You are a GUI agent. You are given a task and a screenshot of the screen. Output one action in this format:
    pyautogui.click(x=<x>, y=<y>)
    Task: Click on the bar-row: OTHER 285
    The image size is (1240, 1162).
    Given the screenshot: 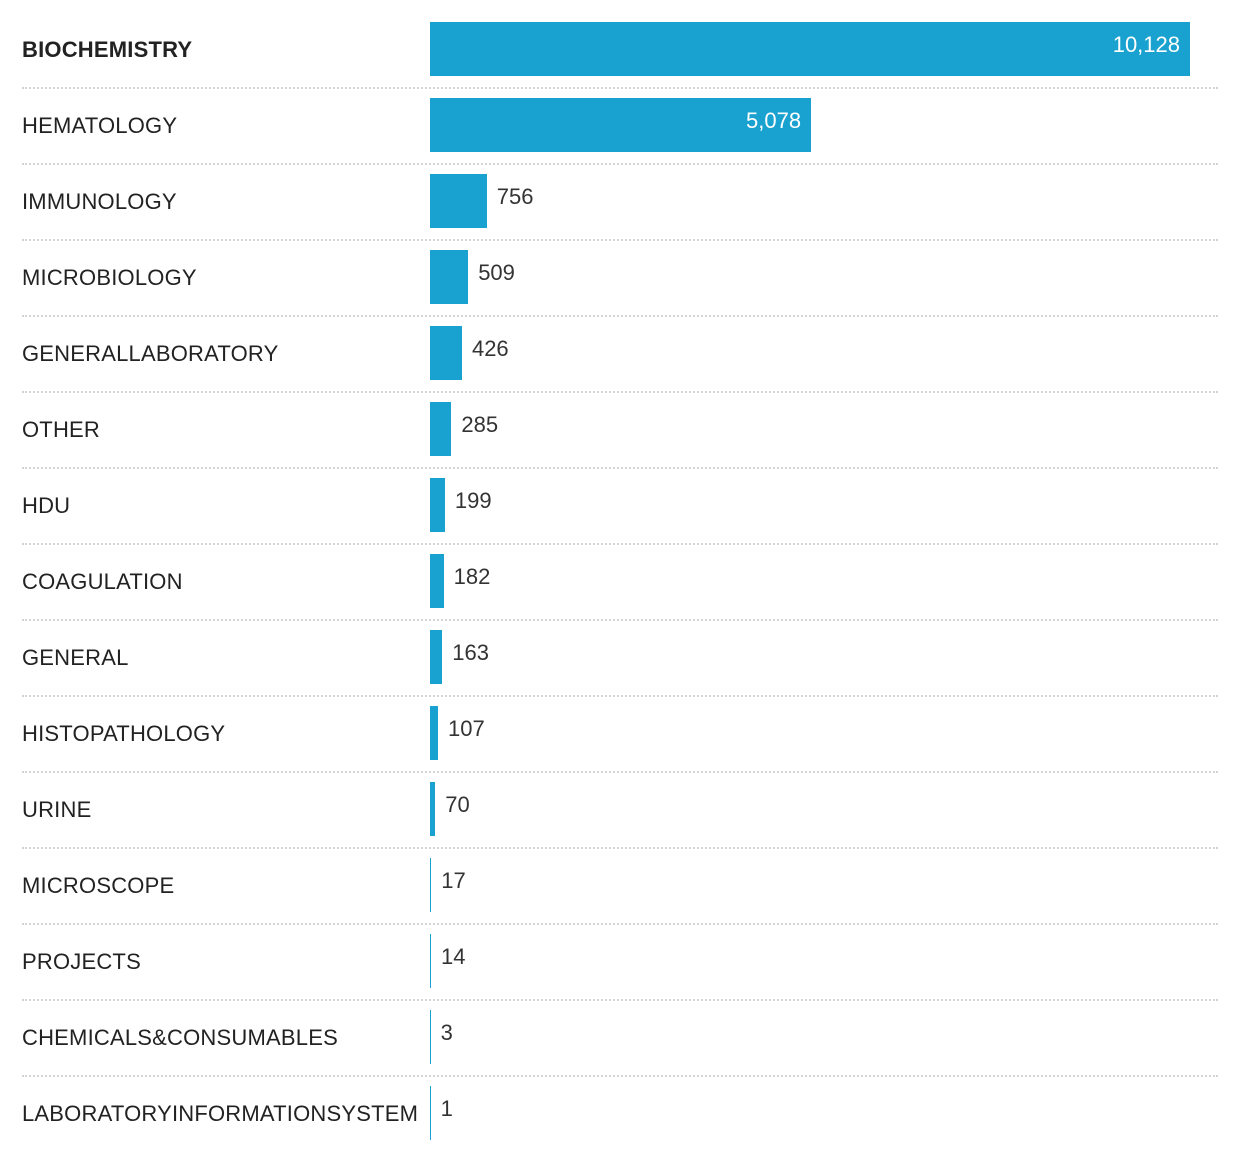 What is the action you would take?
    pyautogui.click(x=620, y=440)
    